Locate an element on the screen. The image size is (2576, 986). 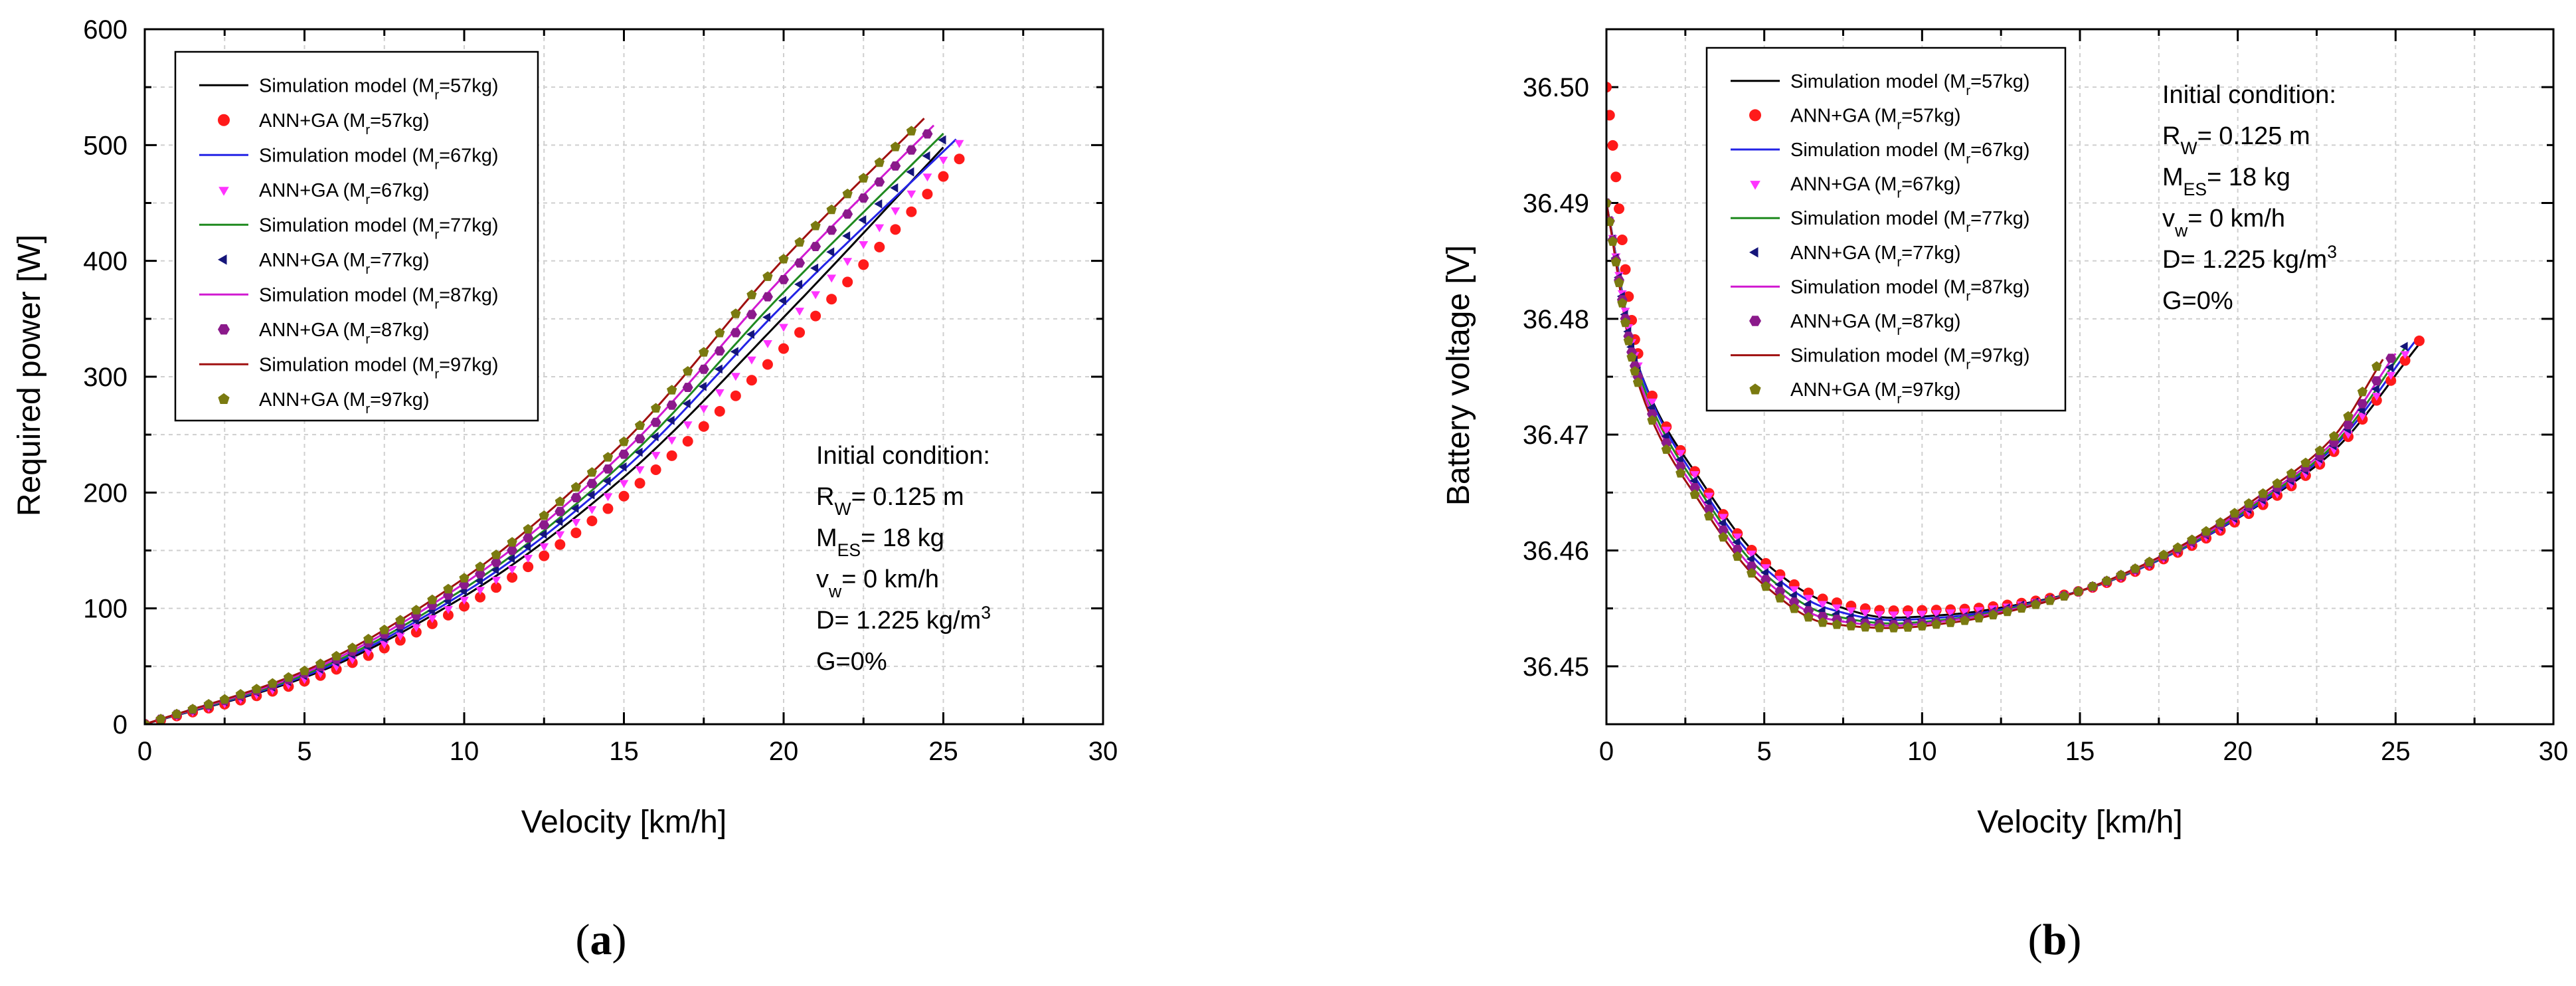
x-tick-label: 0 is located at coordinates (144, 751).